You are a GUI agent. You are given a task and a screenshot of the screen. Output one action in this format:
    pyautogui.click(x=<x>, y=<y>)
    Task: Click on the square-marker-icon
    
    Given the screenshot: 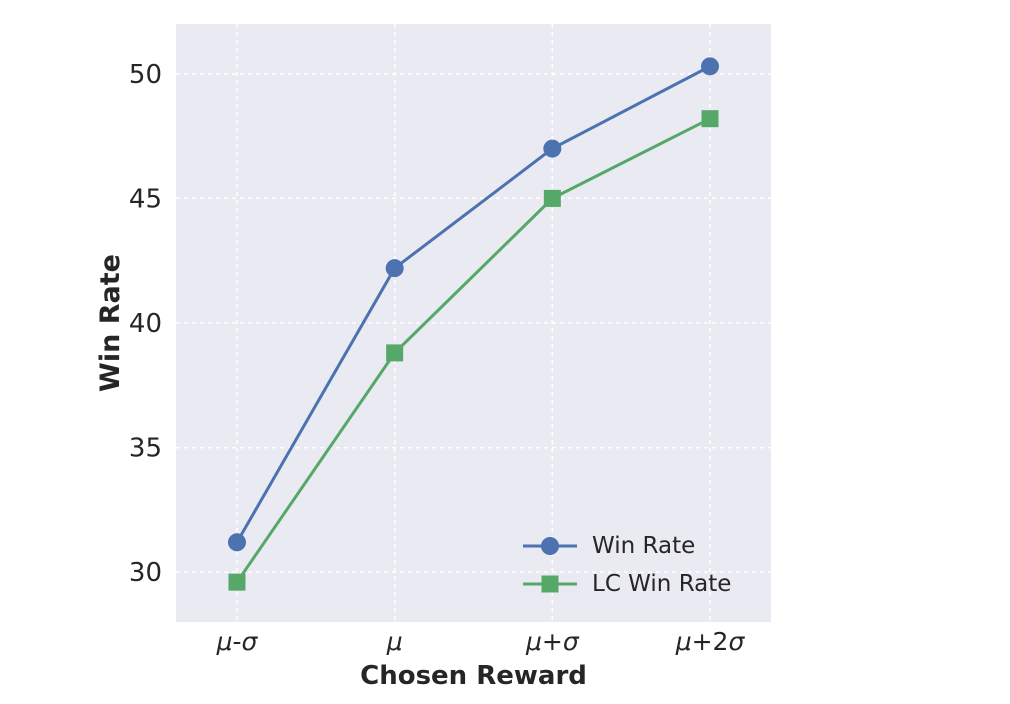 What is the action you would take?
    pyautogui.click(x=550, y=584)
    